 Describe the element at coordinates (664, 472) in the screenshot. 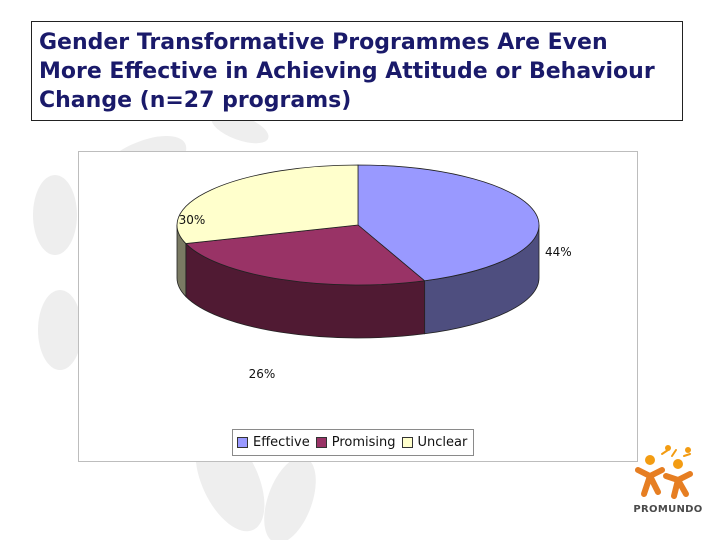

I see `promundo-logo-mark` at that location.